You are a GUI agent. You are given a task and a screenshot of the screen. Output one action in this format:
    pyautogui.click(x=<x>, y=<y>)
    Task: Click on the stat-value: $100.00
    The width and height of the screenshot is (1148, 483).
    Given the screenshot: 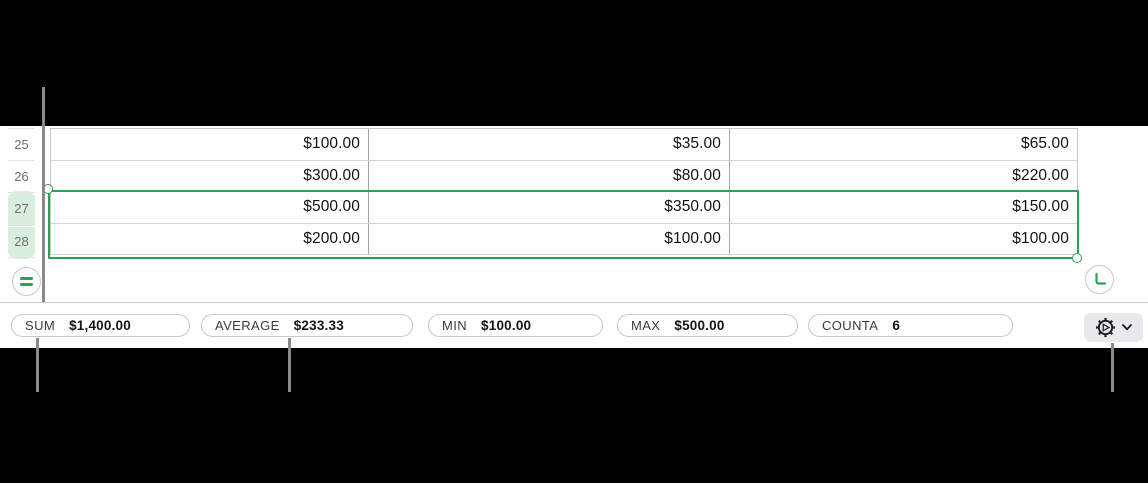 What is the action you would take?
    pyautogui.click(x=506, y=325)
    